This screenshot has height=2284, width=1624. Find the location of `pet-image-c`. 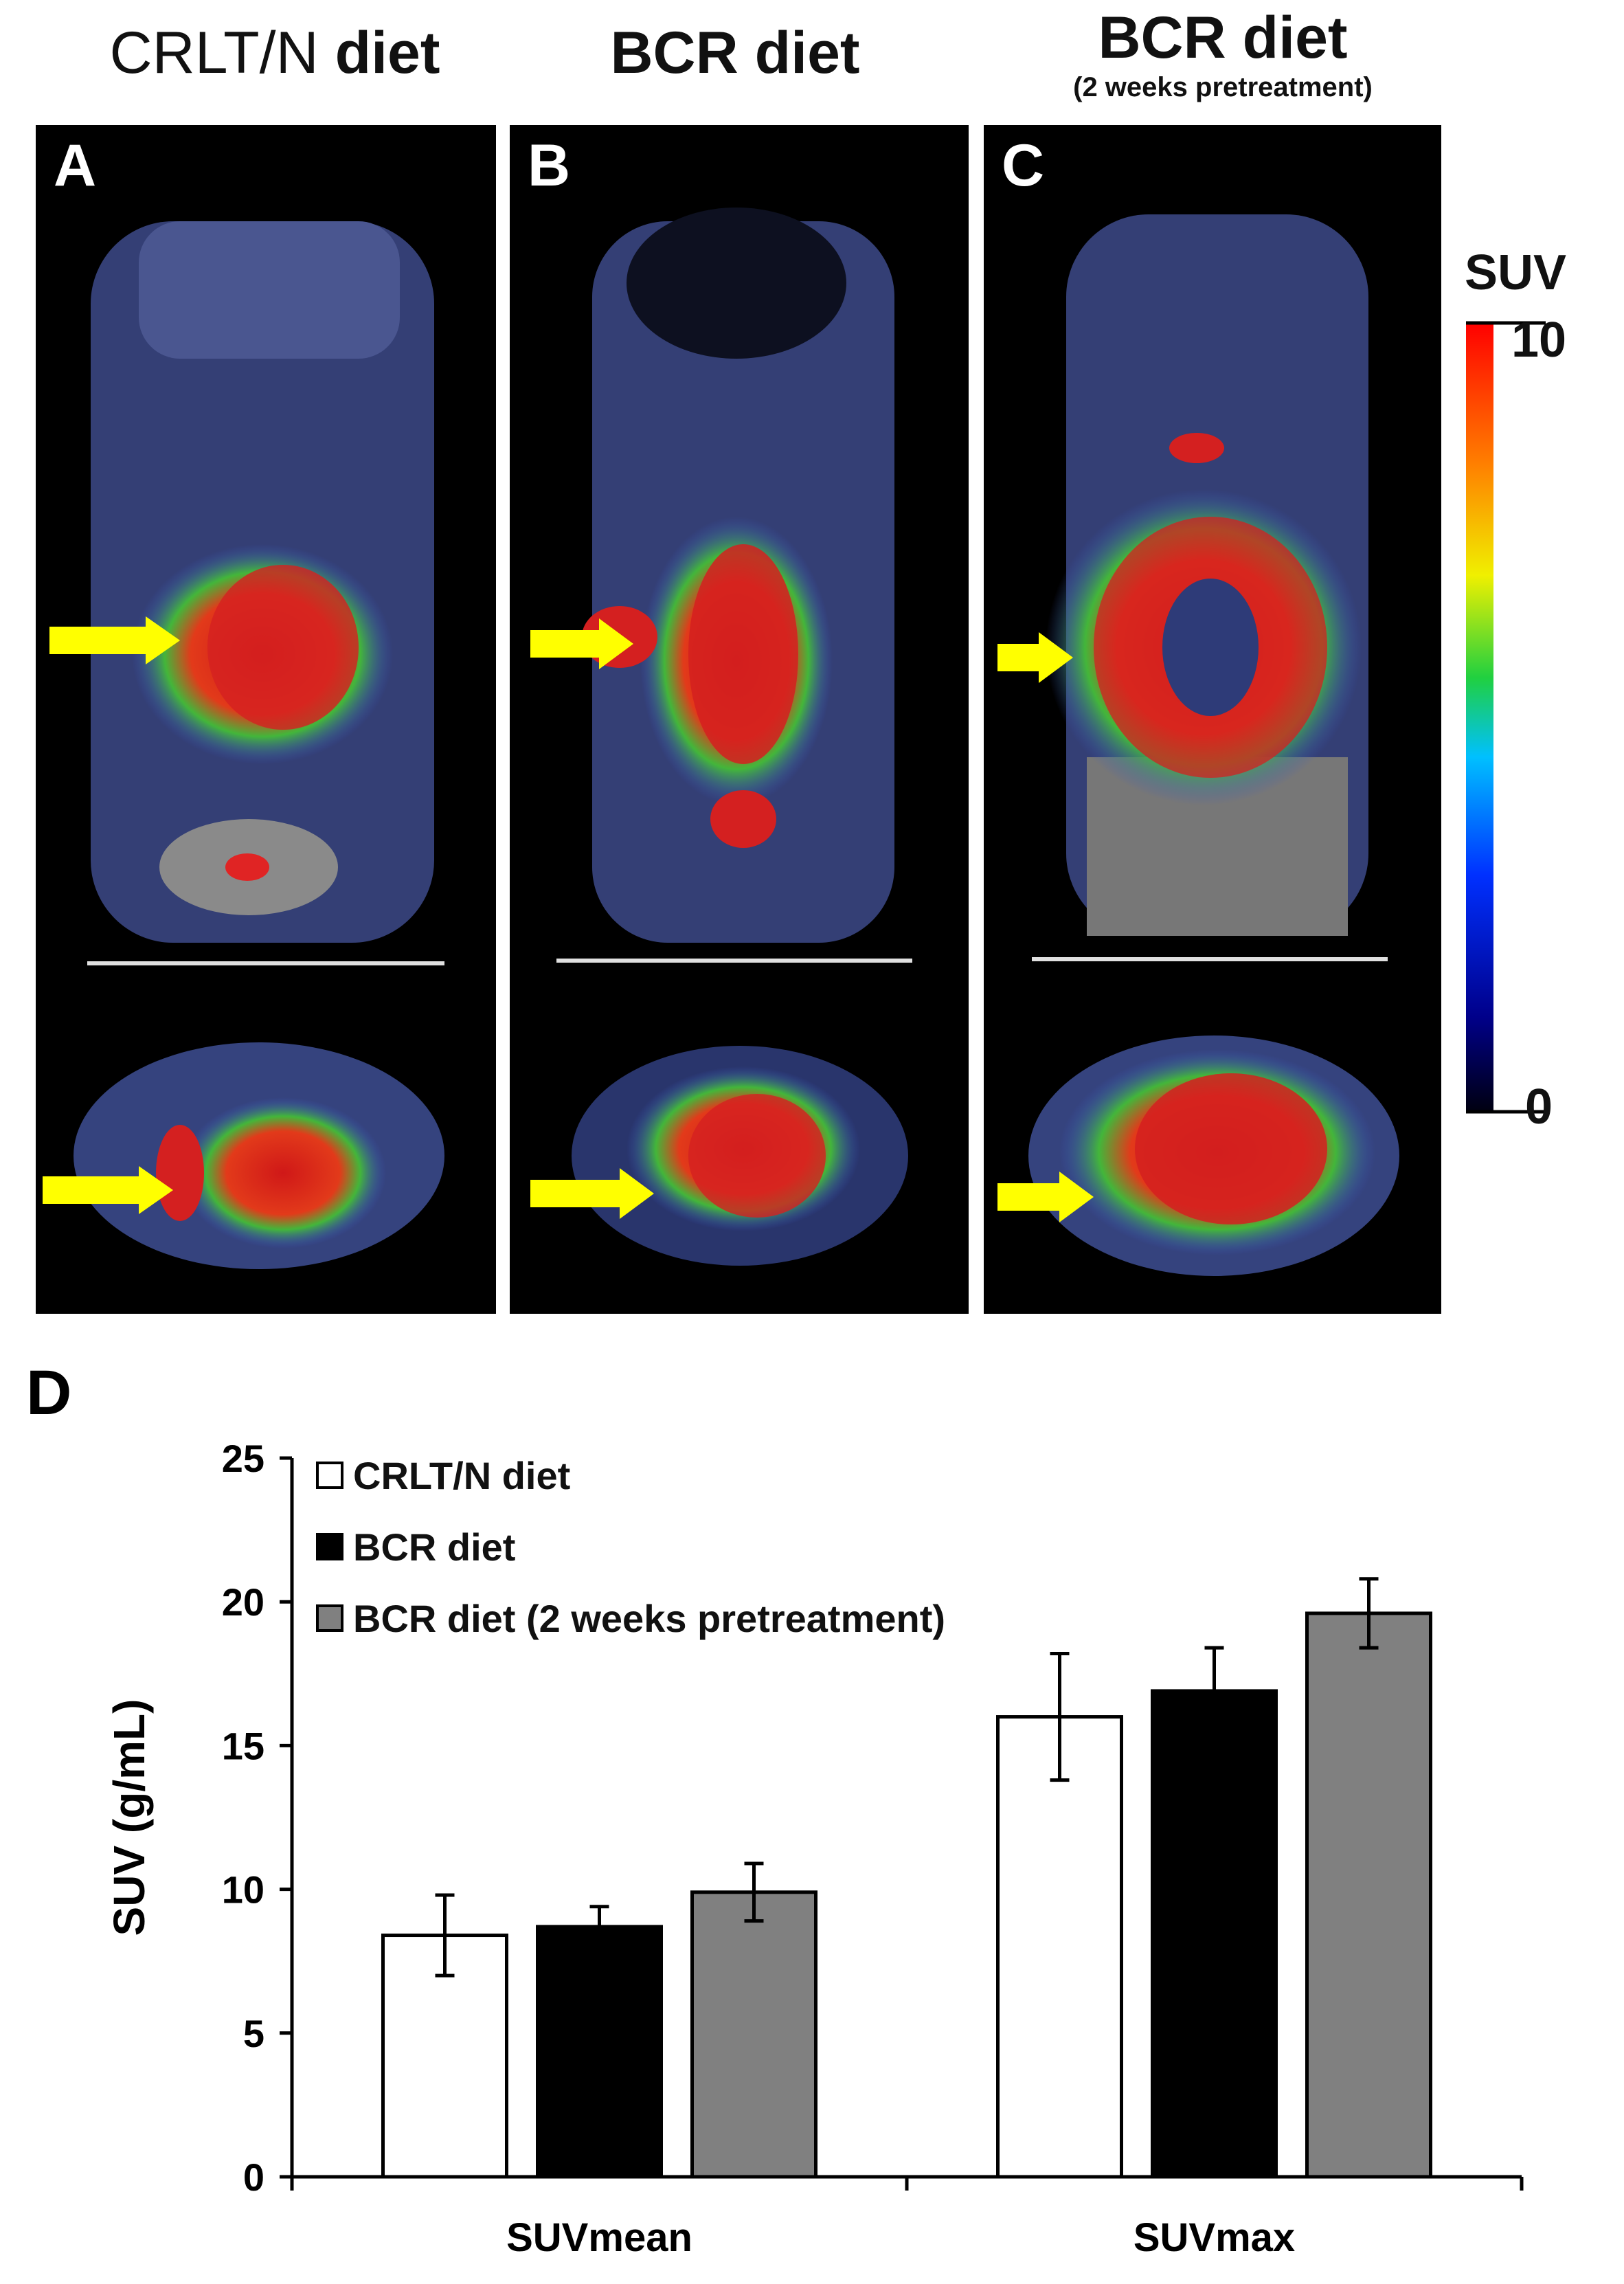

pet-image-c is located at coordinates (1198, 745).